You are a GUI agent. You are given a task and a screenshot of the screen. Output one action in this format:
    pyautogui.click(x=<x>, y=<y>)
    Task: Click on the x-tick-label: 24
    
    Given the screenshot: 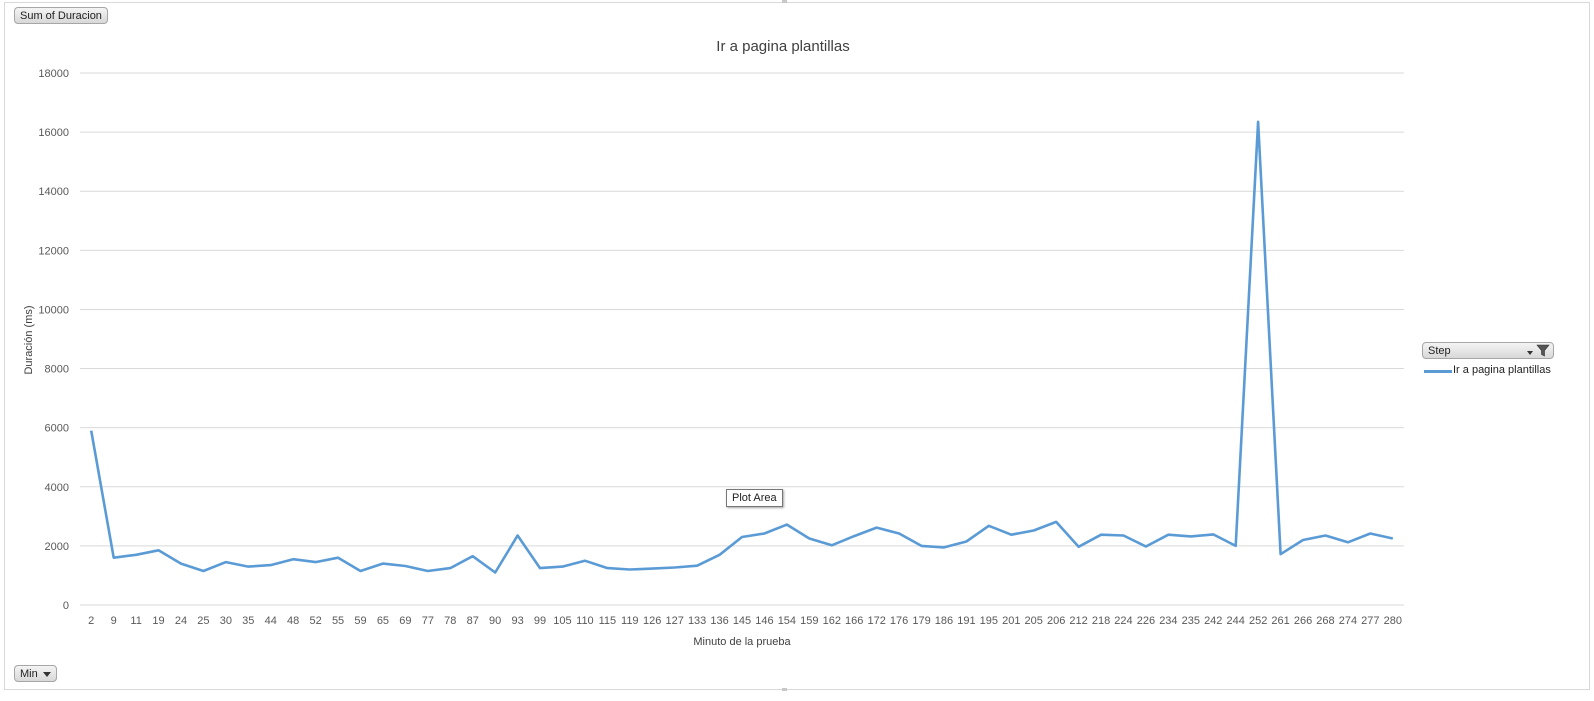 What is the action you would take?
    pyautogui.click(x=181, y=621)
    